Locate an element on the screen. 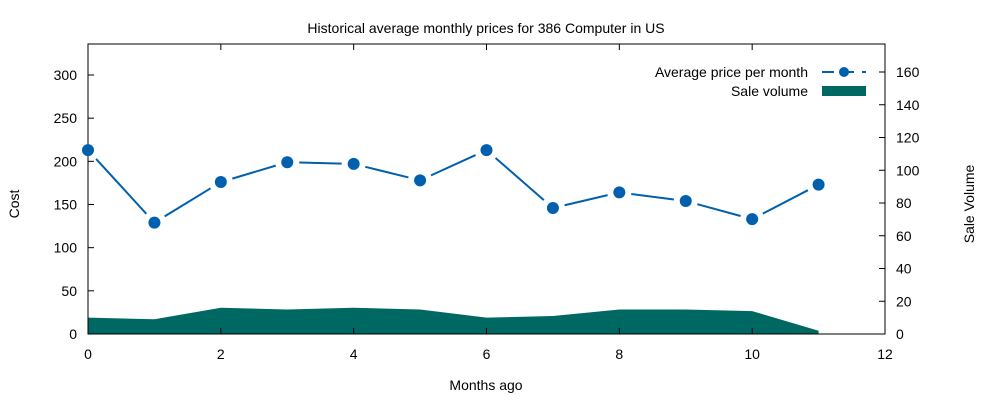 The height and width of the screenshot is (405, 1000). legend-label-price: Average price per month is located at coordinates (731, 72).